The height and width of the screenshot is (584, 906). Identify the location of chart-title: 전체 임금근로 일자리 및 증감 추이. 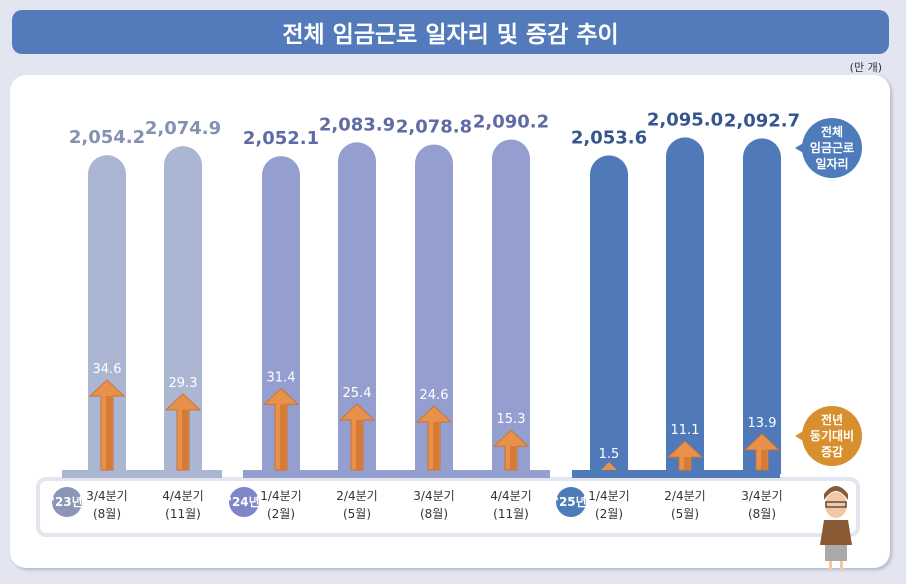
(450, 35).